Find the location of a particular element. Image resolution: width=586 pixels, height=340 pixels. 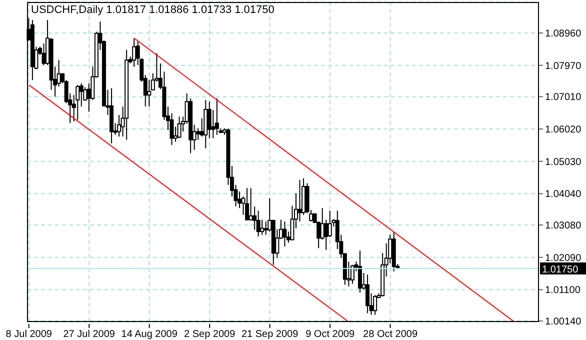

x-tick-label: 27 Jul 2009 is located at coordinates (89, 334).